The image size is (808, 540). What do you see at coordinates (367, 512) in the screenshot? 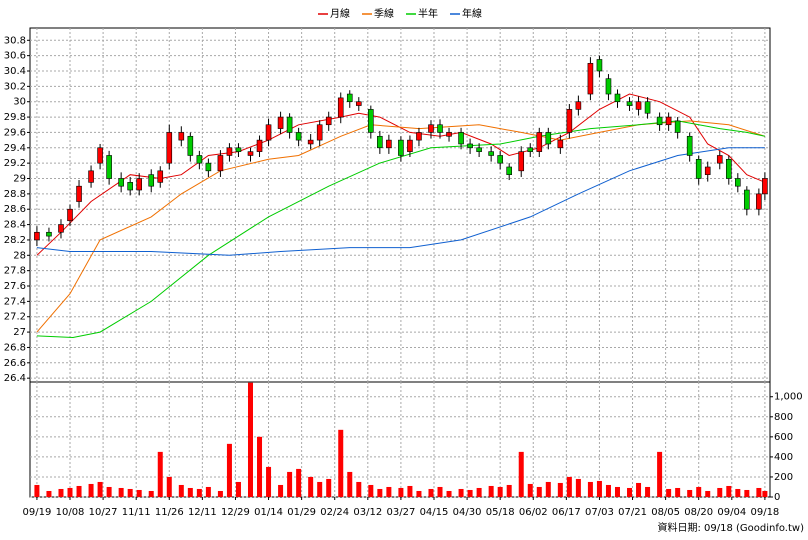
I see `x-tick-label: 03/12` at bounding box center [367, 512].